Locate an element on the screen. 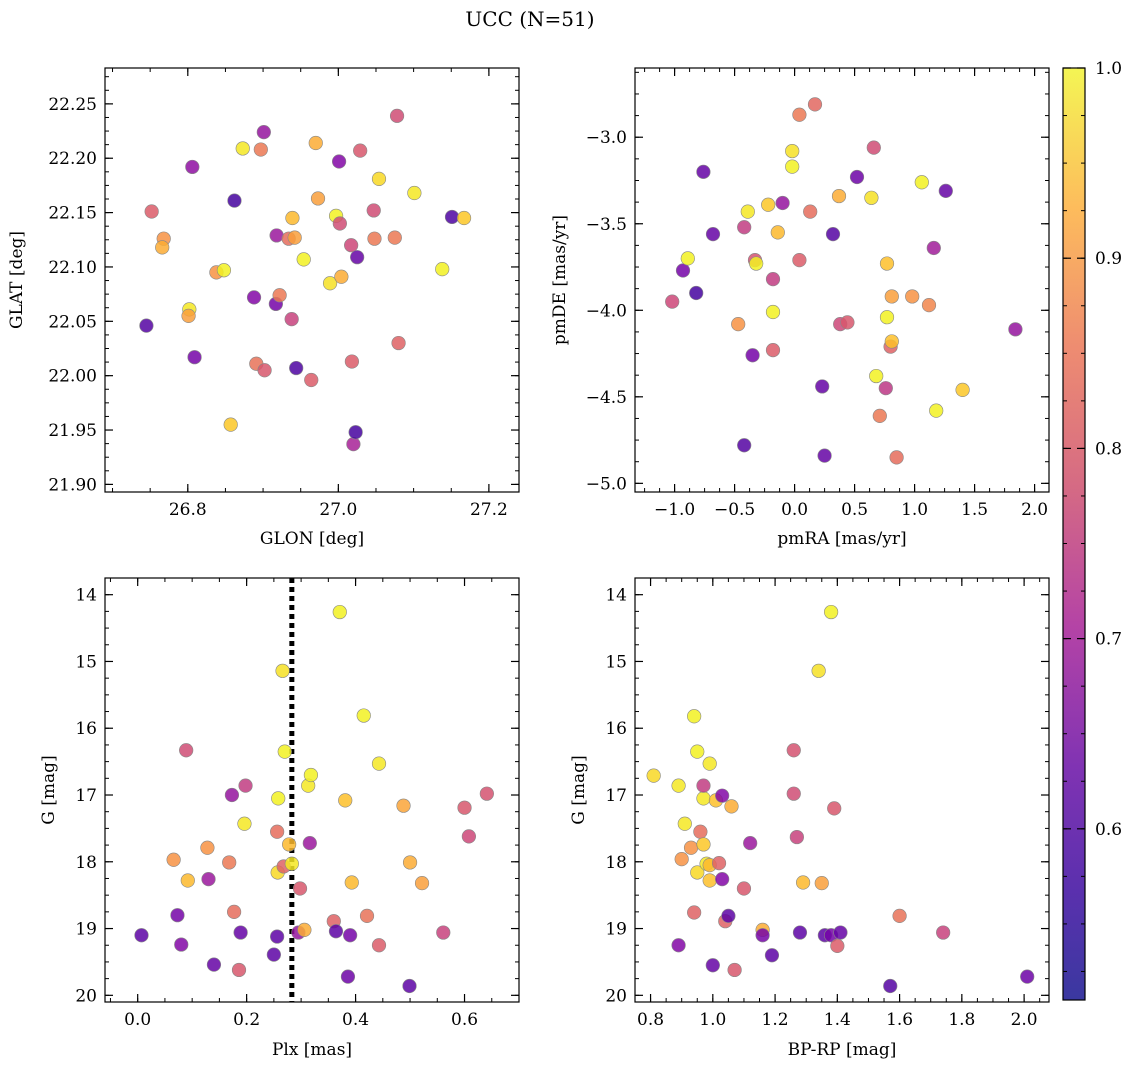 The image size is (1136, 1068). y-tick-label: −4.5 is located at coordinates (606, 398).